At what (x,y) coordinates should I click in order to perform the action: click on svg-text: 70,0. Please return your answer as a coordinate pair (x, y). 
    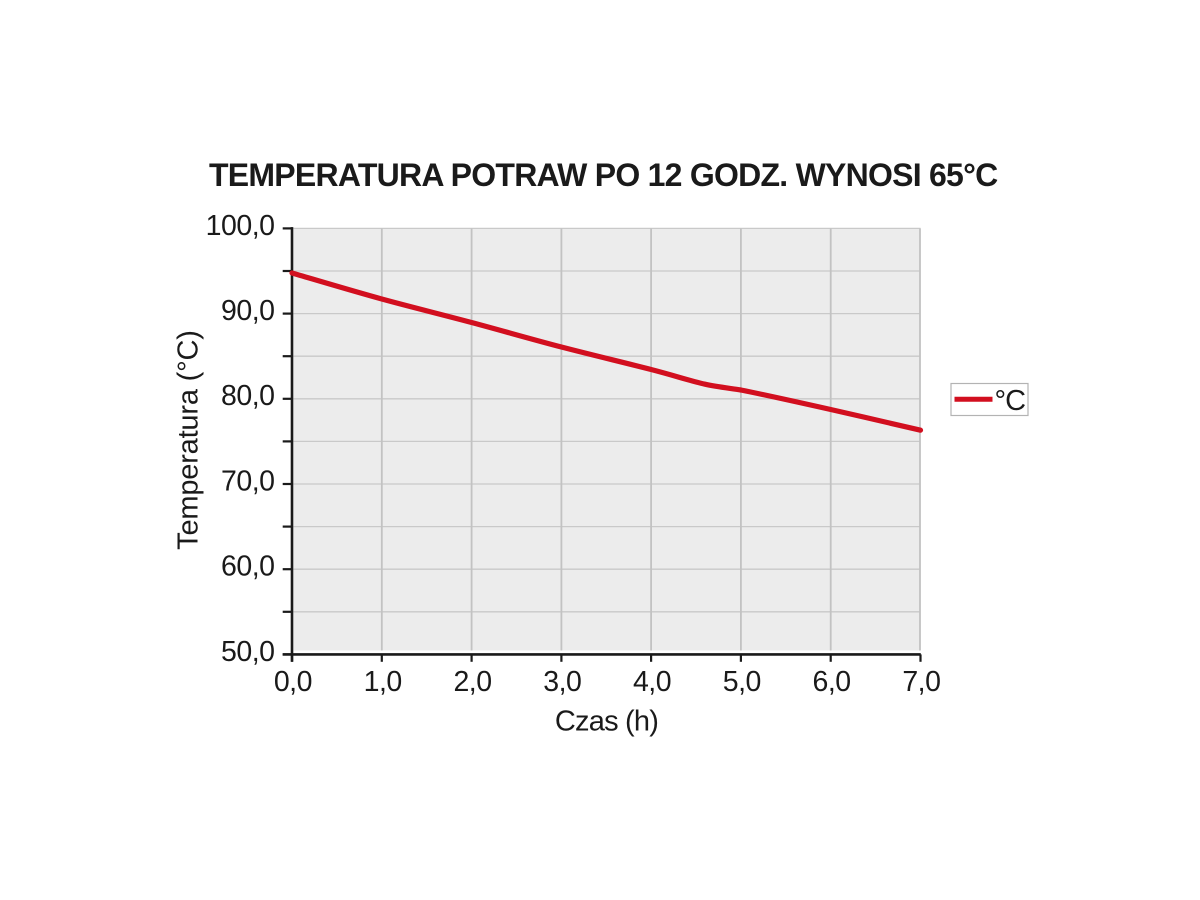
    Looking at the image, I should click on (247, 481).